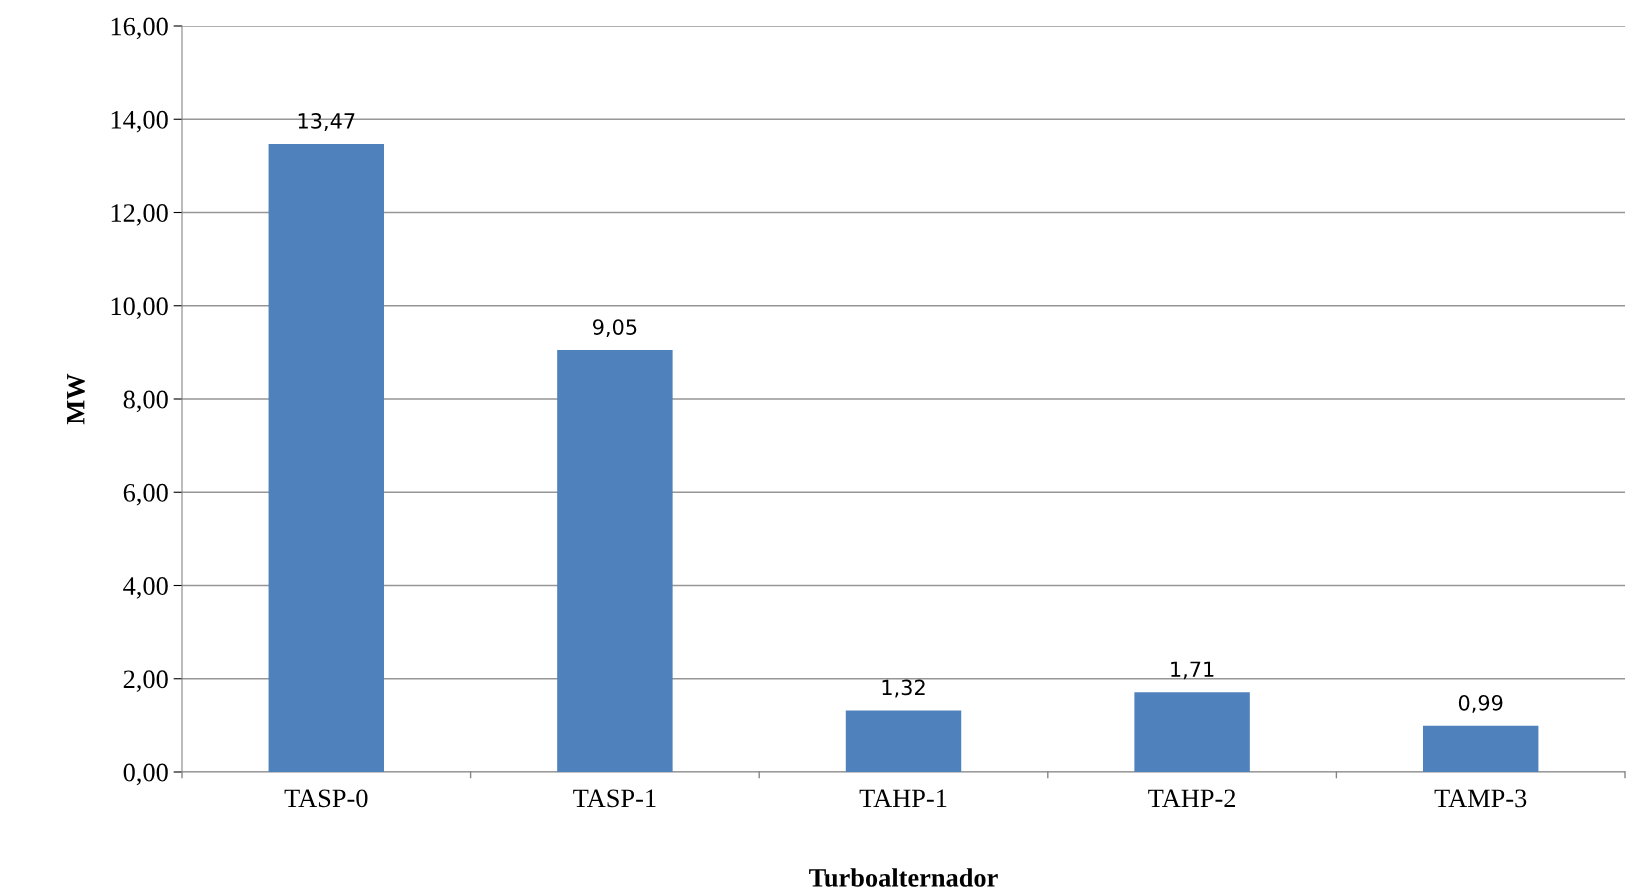 The height and width of the screenshot is (891, 1629). What do you see at coordinates (1480, 703) in the screenshot?
I see `data-label: 0,99` at bounding box center [1480, 703].